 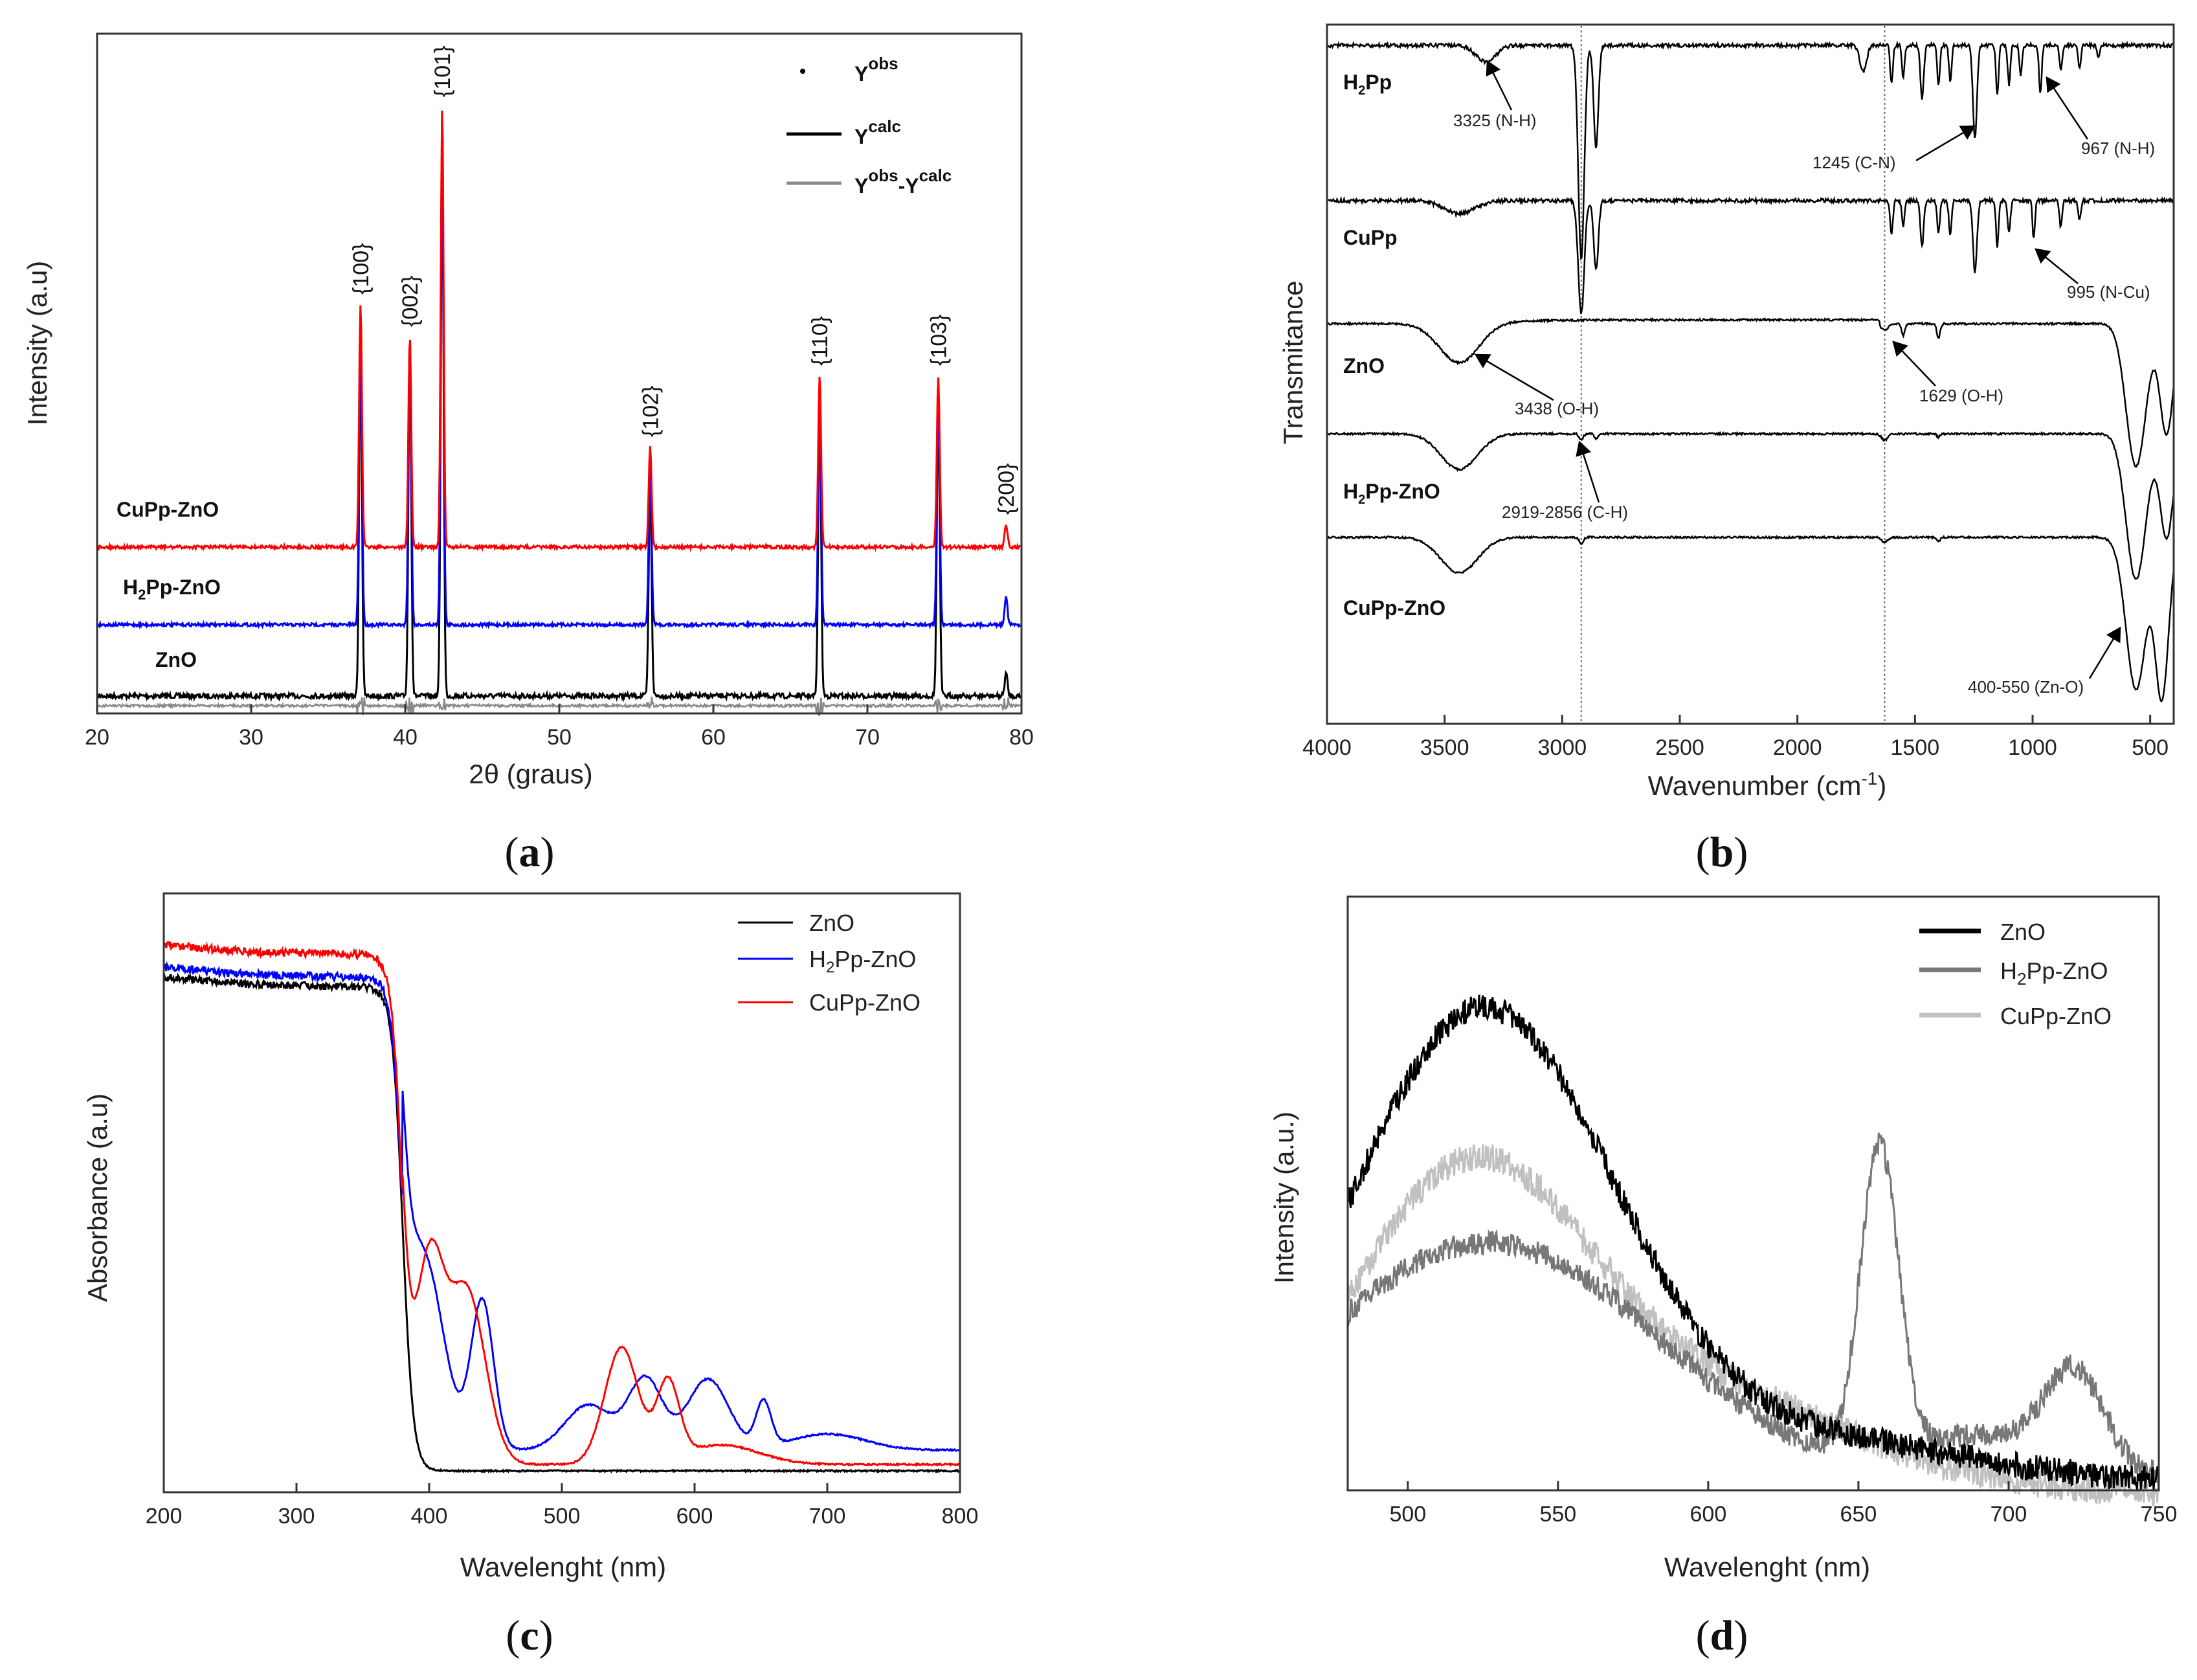 I want to click on panel-b-label-cupp-zno: CuPp-ZnO, so click(x=1394, y=608).